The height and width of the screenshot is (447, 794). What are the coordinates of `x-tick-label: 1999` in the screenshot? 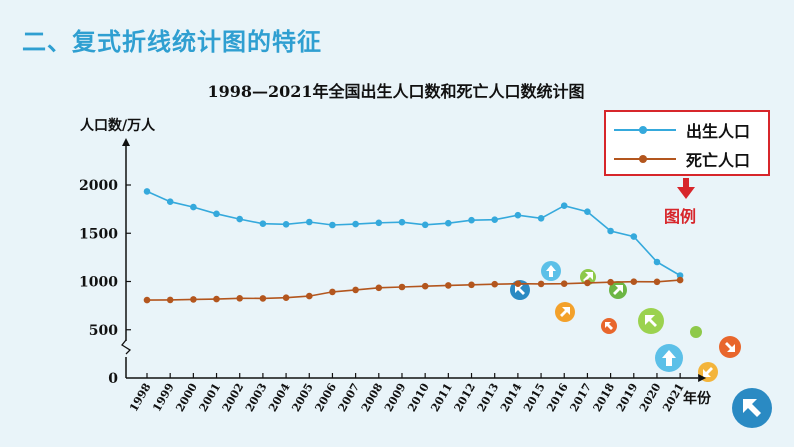 It's located at (163, 397).